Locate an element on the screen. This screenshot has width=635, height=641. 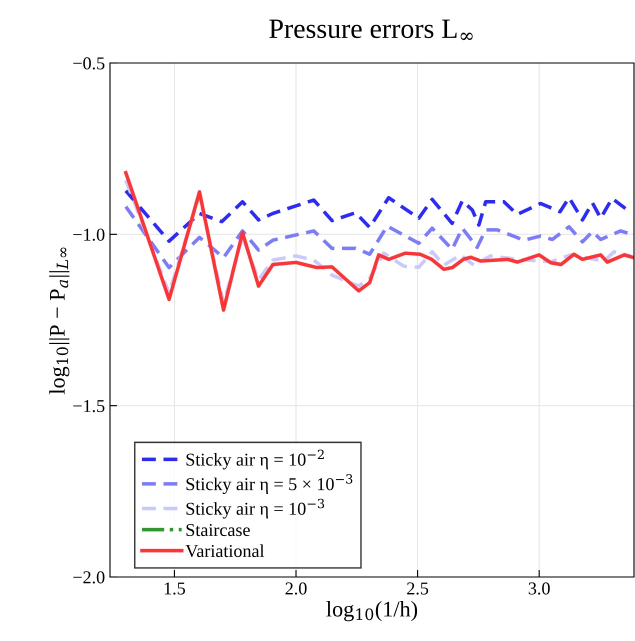
x-tick-label: 2.0 is located at coordinates (296, 588).